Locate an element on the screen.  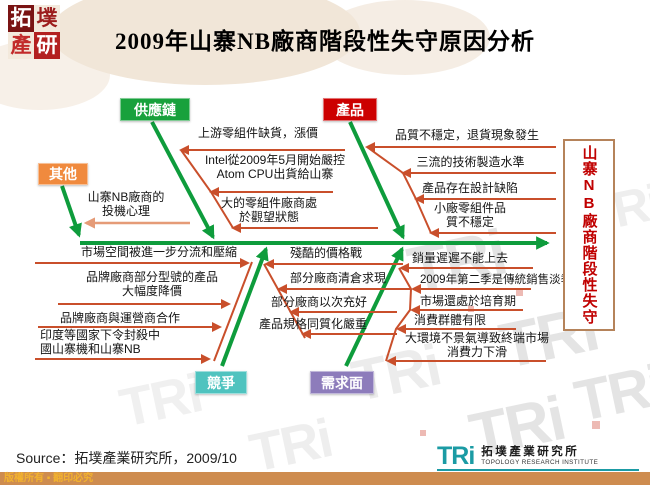
copyright-bar: 版權所有 ▪ 翻印必究 is located at coordinates (325, 478).